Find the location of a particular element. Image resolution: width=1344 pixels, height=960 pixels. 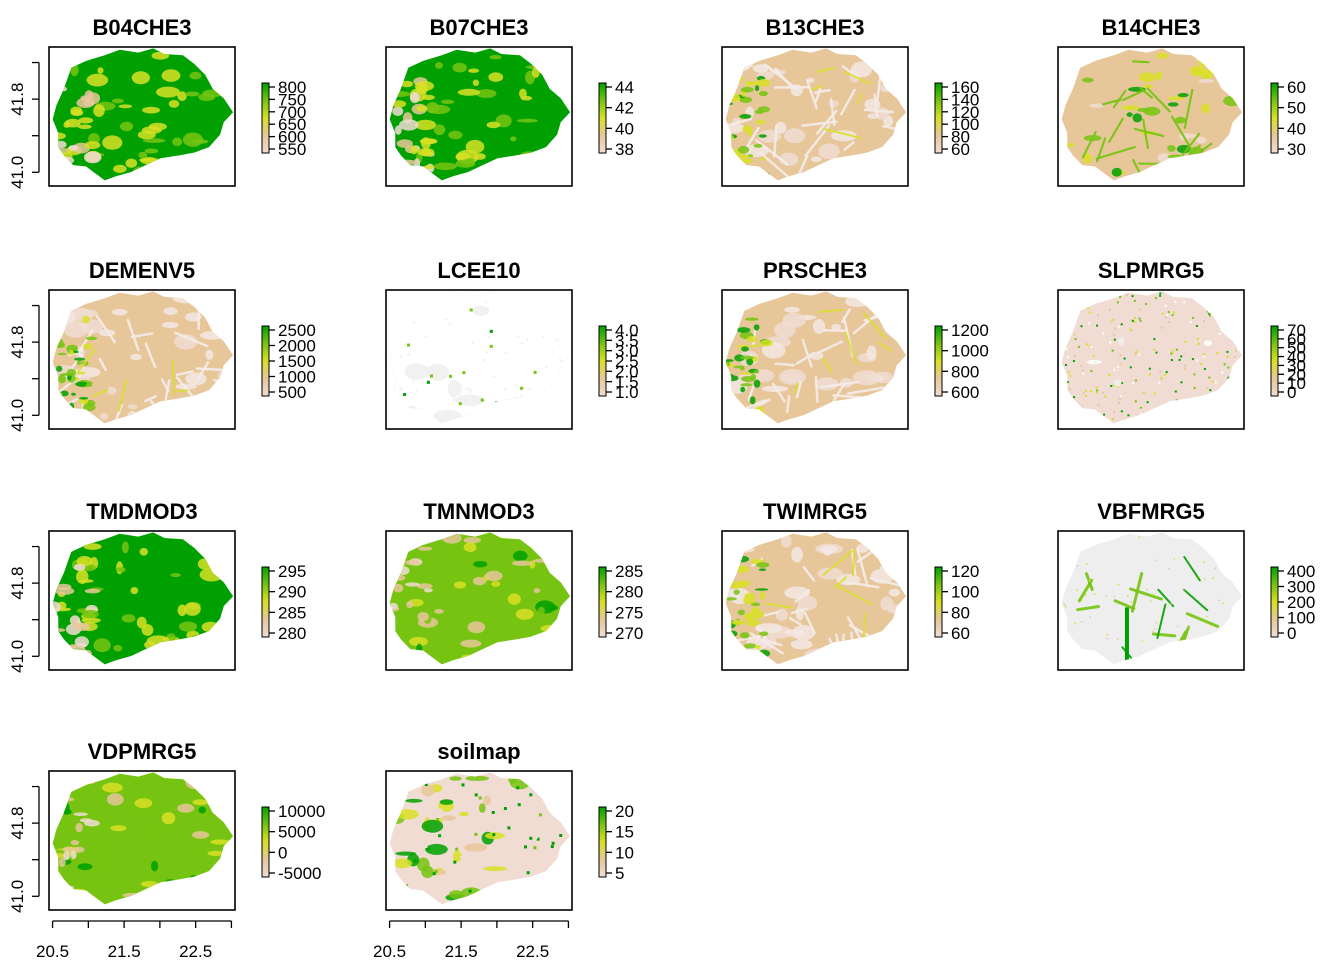

legend-tick-label: 800 is located at coordinates (965, 371).